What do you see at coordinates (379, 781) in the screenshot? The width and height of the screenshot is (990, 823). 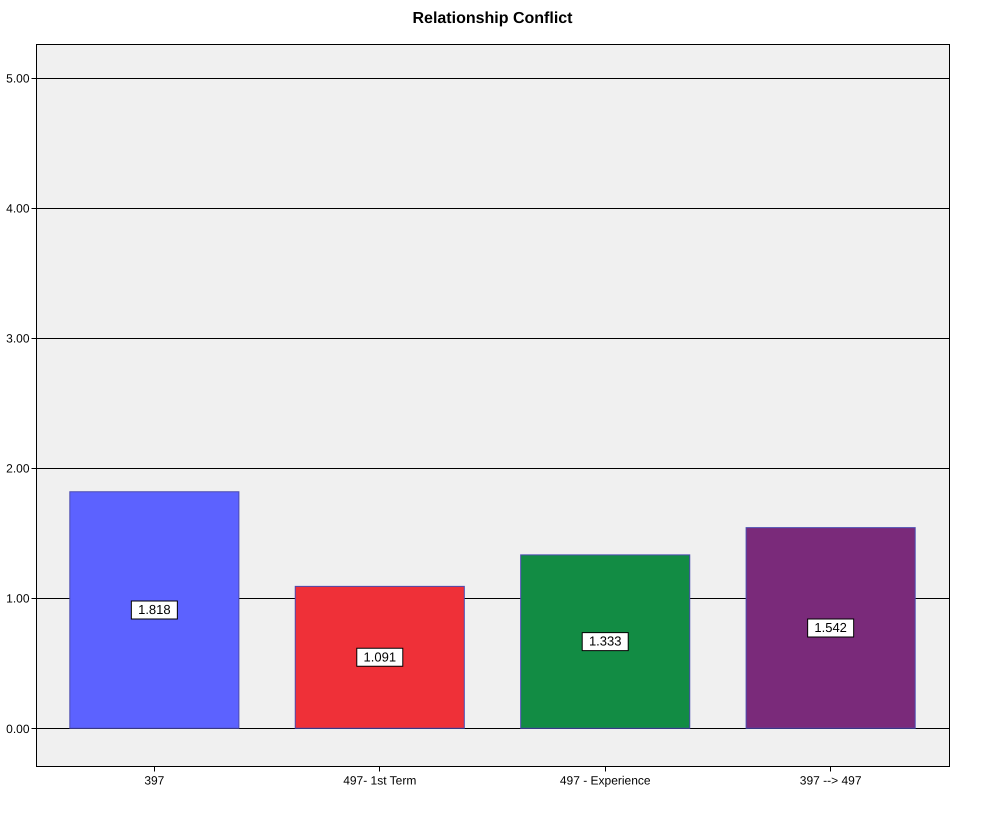 I see `x-tick-label: 497- 1st Term` at bounding box center [379, 781].